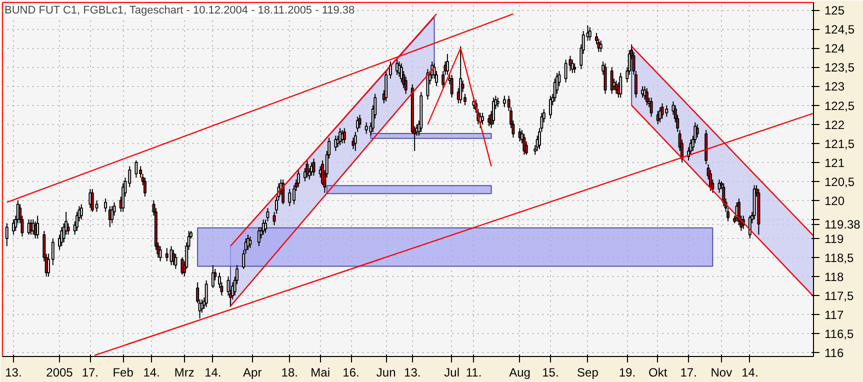 The height and width of the screenshot is (382, 863). Describe the element at coordinates (839, 67) in the screenshot. I see `y-tick-label: 123,5` at that location.